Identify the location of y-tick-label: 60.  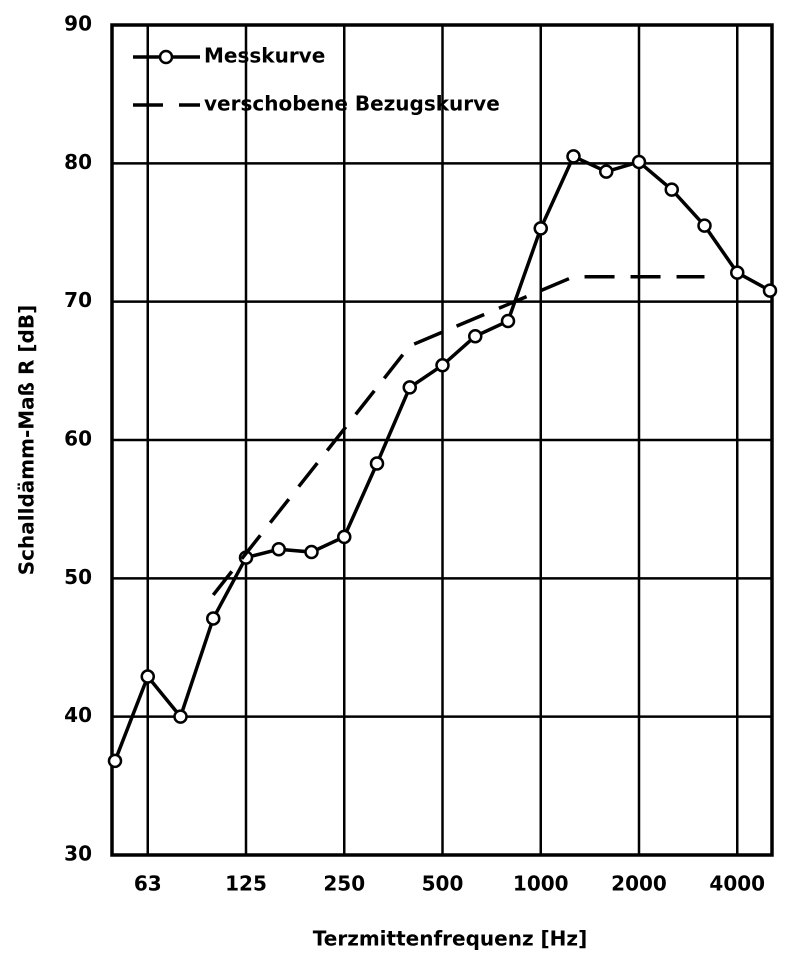
(78, 439).